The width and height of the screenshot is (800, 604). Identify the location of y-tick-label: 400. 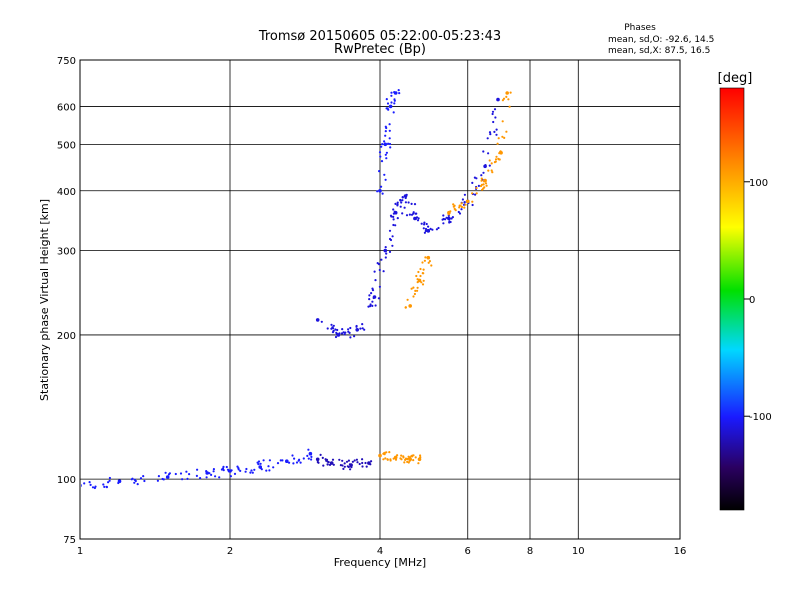
(66, 192).